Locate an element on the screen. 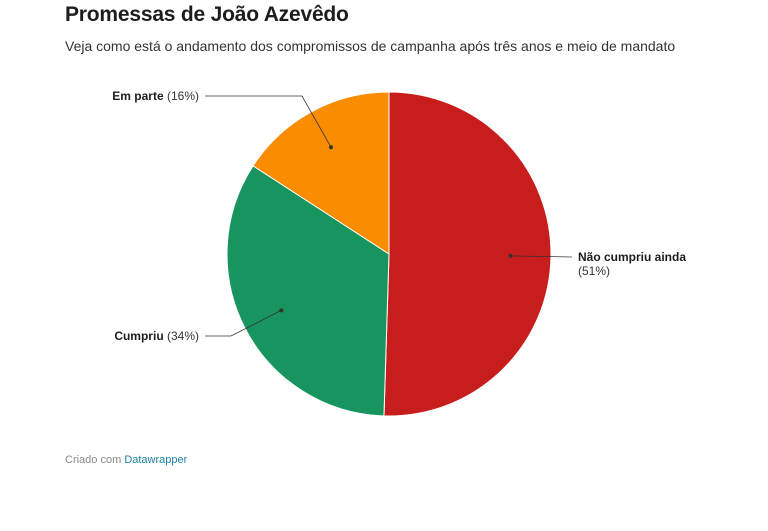 This screenshot has width=768, height=531. leader-dot-cumpriu is located at coordinates (281, 310).